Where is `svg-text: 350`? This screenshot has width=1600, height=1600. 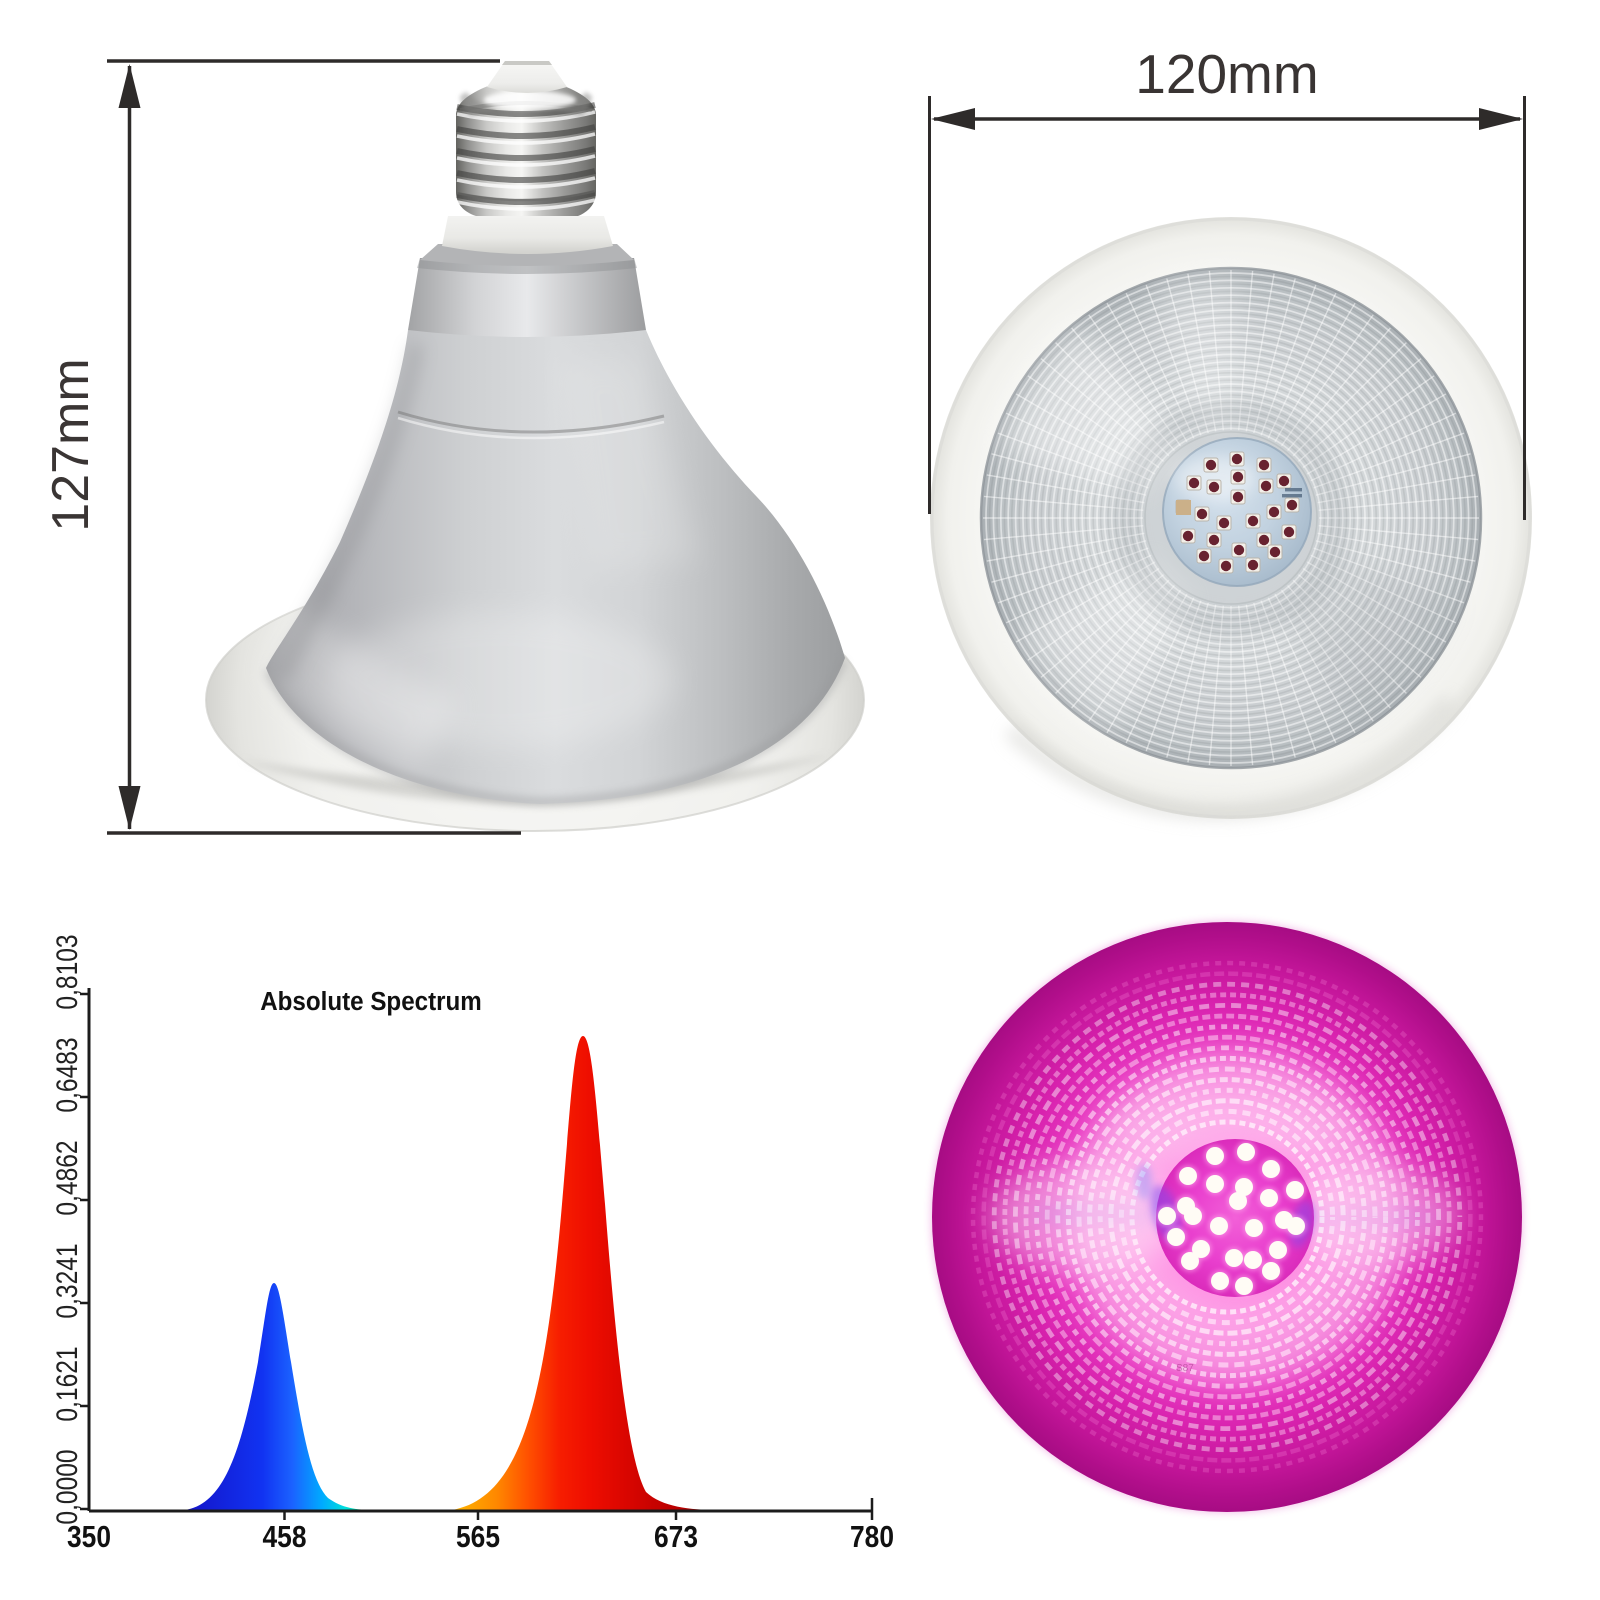 svg-text: 350 is located at coordinates (89, 1537).